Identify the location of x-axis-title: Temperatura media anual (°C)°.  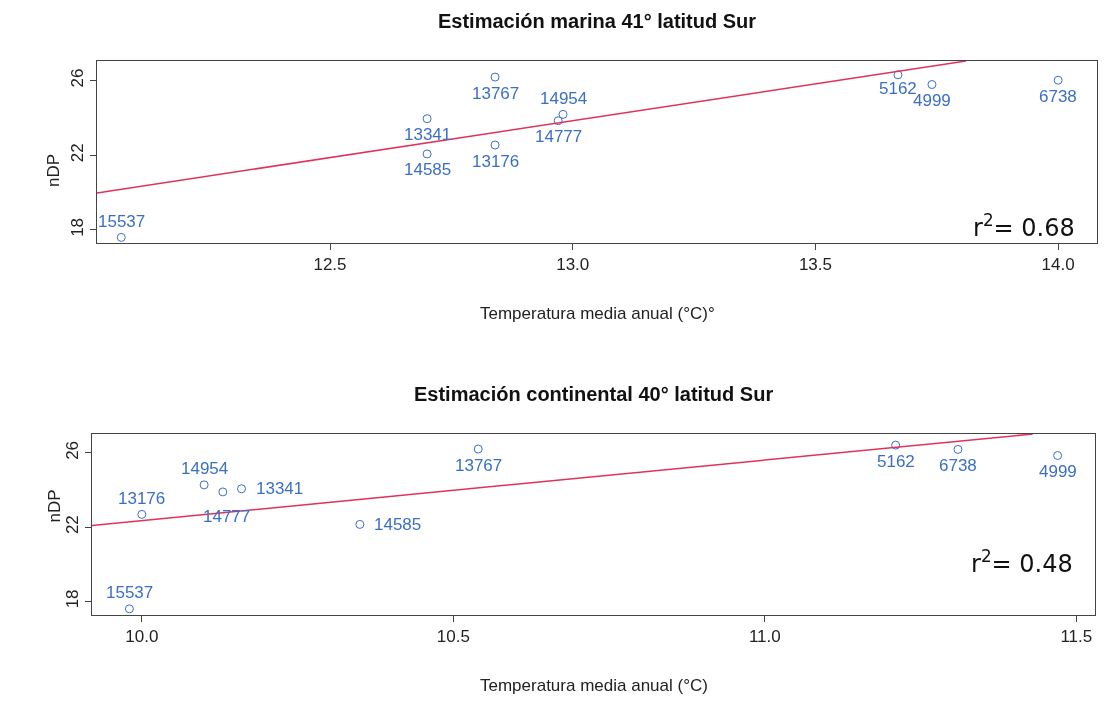
(597, 313).